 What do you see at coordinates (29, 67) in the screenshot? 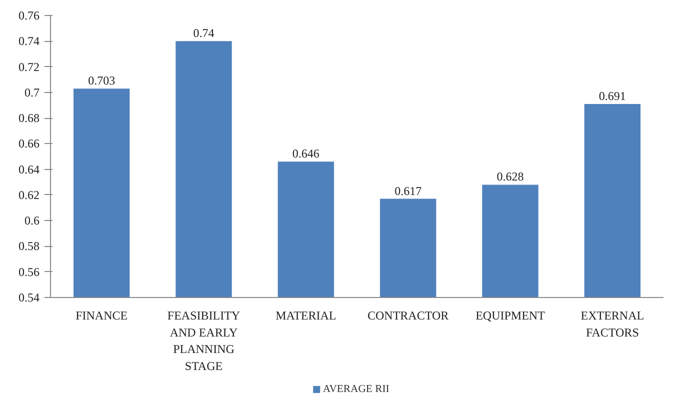
I see `y-tick-label: 0.72` at bounding box center [29, 67].